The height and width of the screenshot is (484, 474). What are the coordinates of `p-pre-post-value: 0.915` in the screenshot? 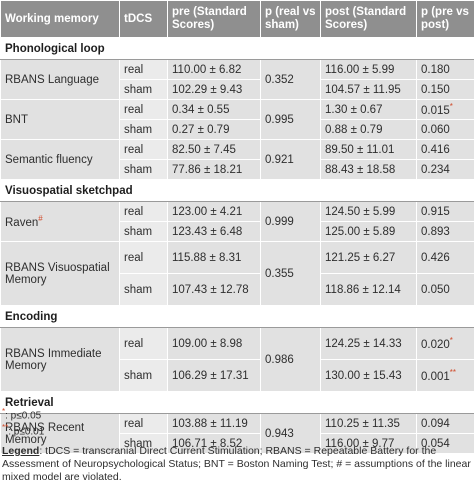 It's located at (435, 212).